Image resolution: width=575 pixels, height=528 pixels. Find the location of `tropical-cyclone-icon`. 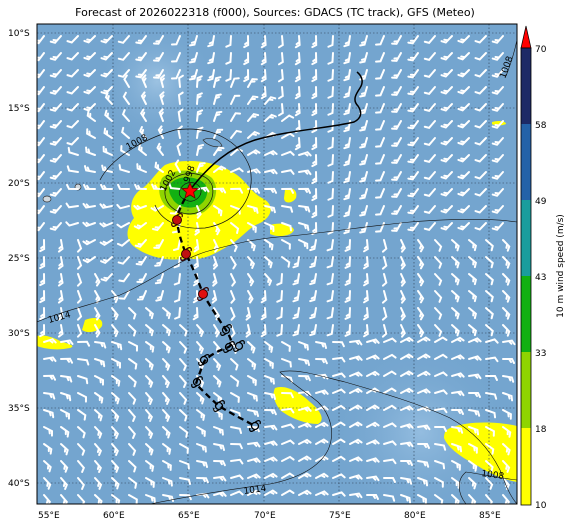

tropical-cyclone-icon is located at coordinates (239, 346).